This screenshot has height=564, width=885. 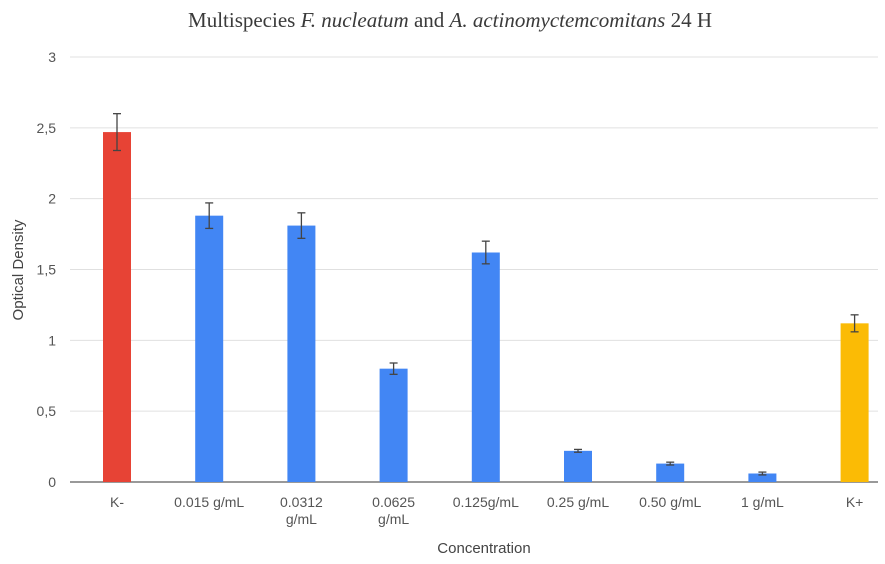 I want to click on y-tick-label: 2, so click(x=52, y=199).